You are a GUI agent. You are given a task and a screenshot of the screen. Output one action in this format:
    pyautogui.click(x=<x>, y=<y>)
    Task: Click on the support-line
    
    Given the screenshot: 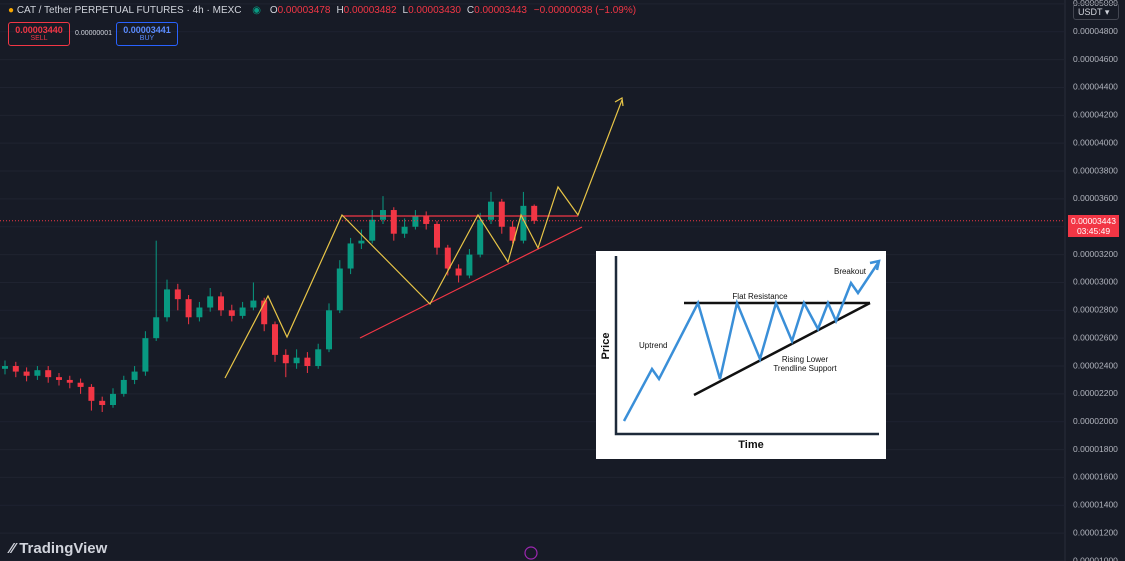 What is the action you would take?
    pyautogui.click(x=471, y=282)
    